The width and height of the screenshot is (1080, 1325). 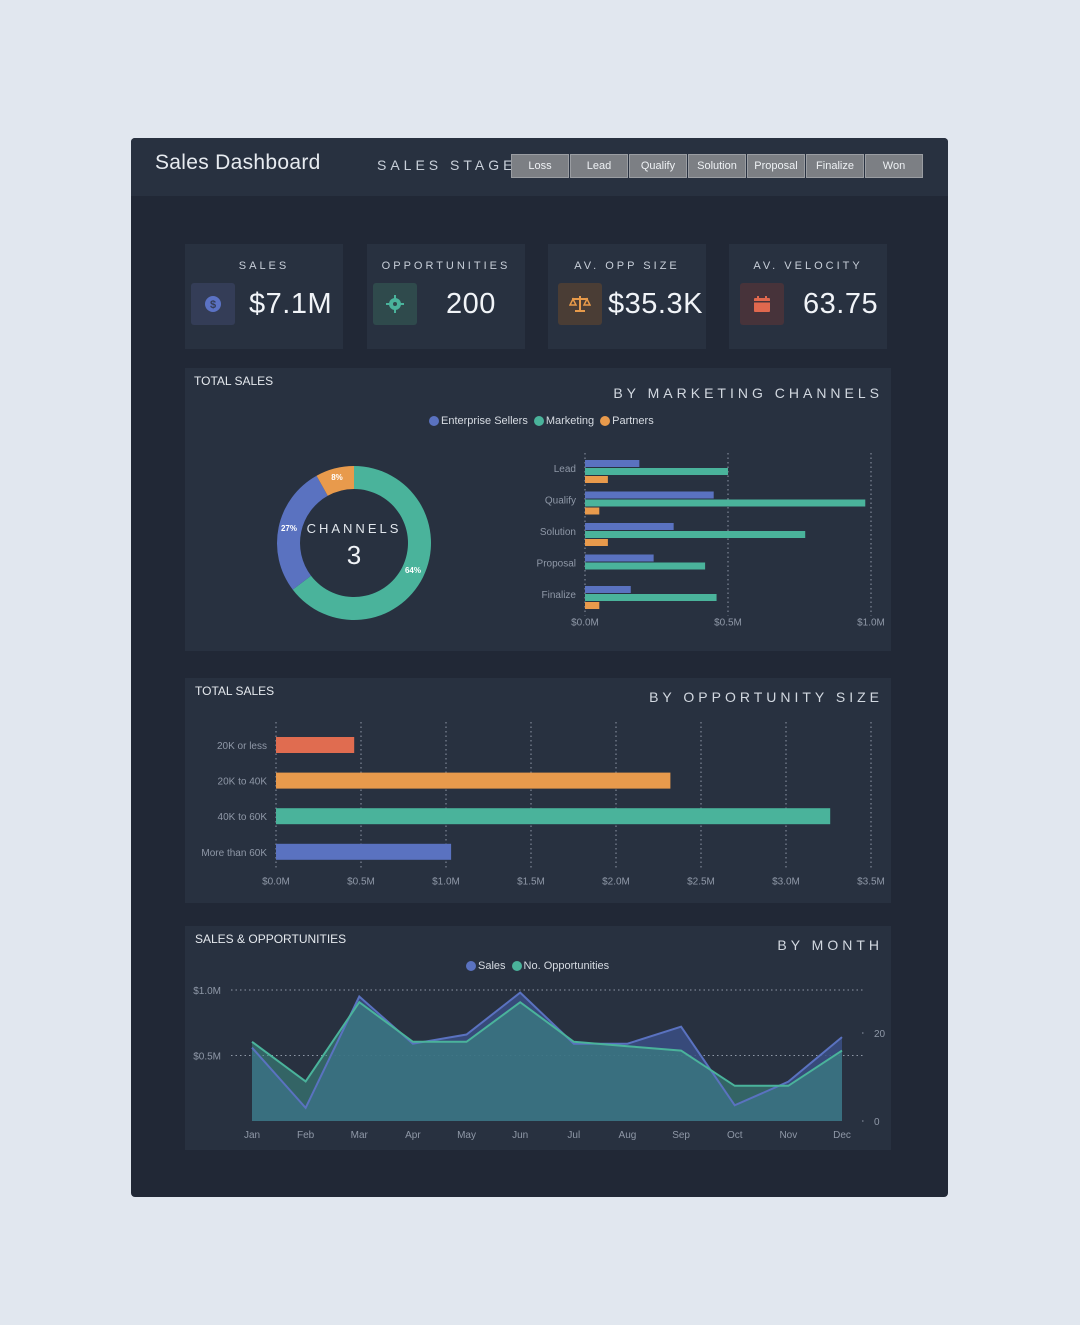 What do you see at coordinates (243, 782) in the screenshot?
I see `y-tick-label: 20K to 40K` at bounding box center [243, 782].